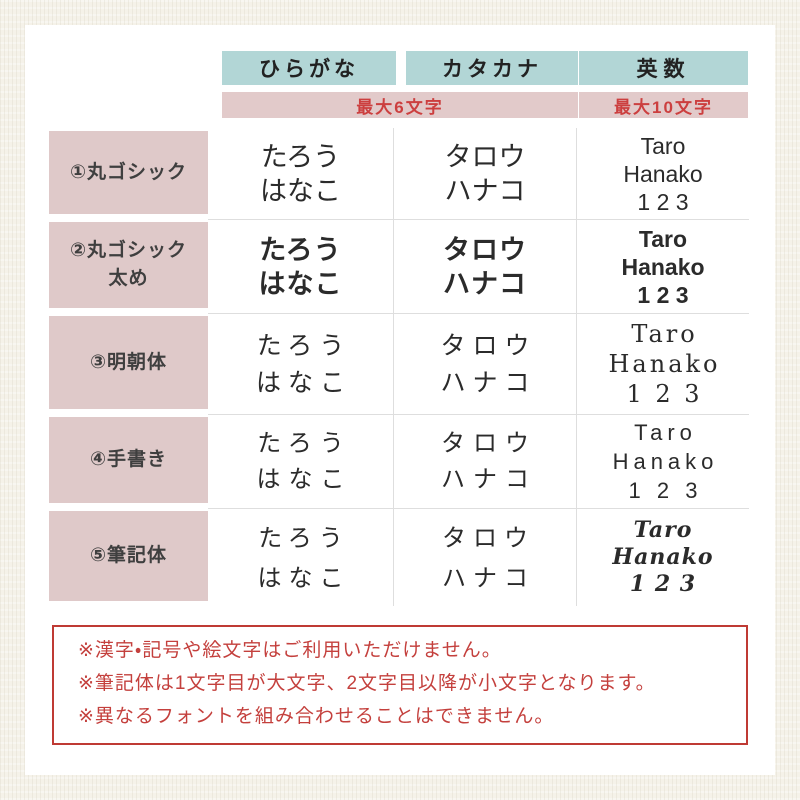 The image size is (800, 800). What do you see at coordinates (316, 716) in the screenshot?
I see `note-line-mixing-fonts: ※異なるフォントを組み合わせることはできません。` at bounding box center [316, 716].